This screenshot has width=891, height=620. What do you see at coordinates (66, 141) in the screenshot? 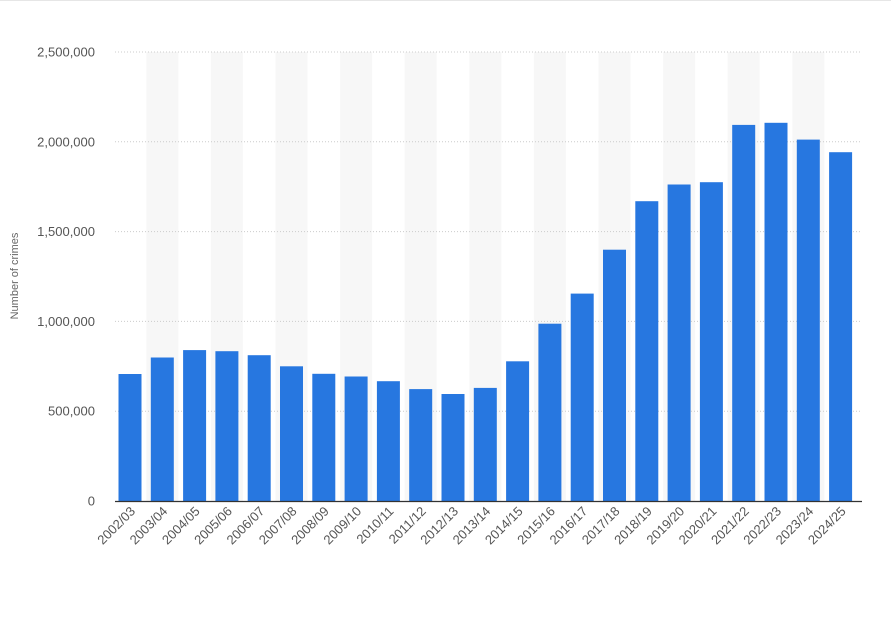
I see `y-tick-label: 2,000,000` at bounding box center [66, 141].